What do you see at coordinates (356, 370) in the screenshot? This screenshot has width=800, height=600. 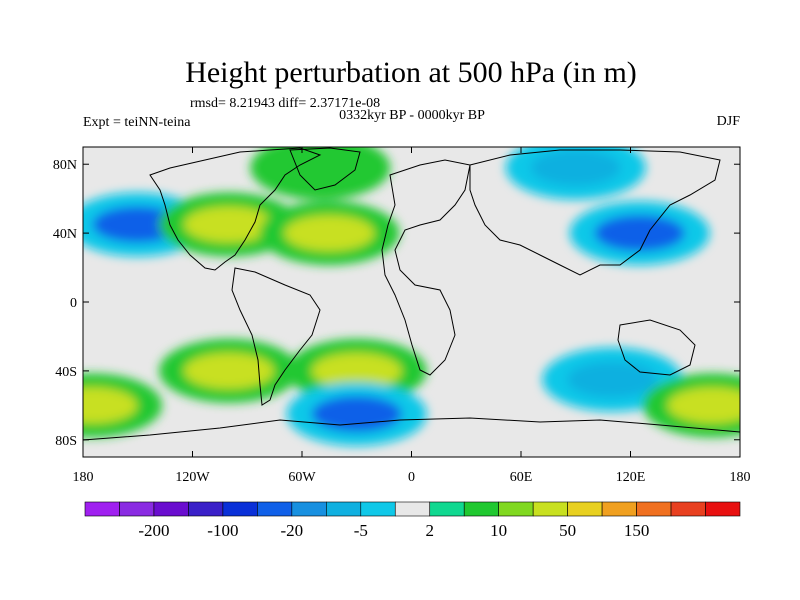 I see `field-core-south-atlantic-high` at bounding box center [356, 370].